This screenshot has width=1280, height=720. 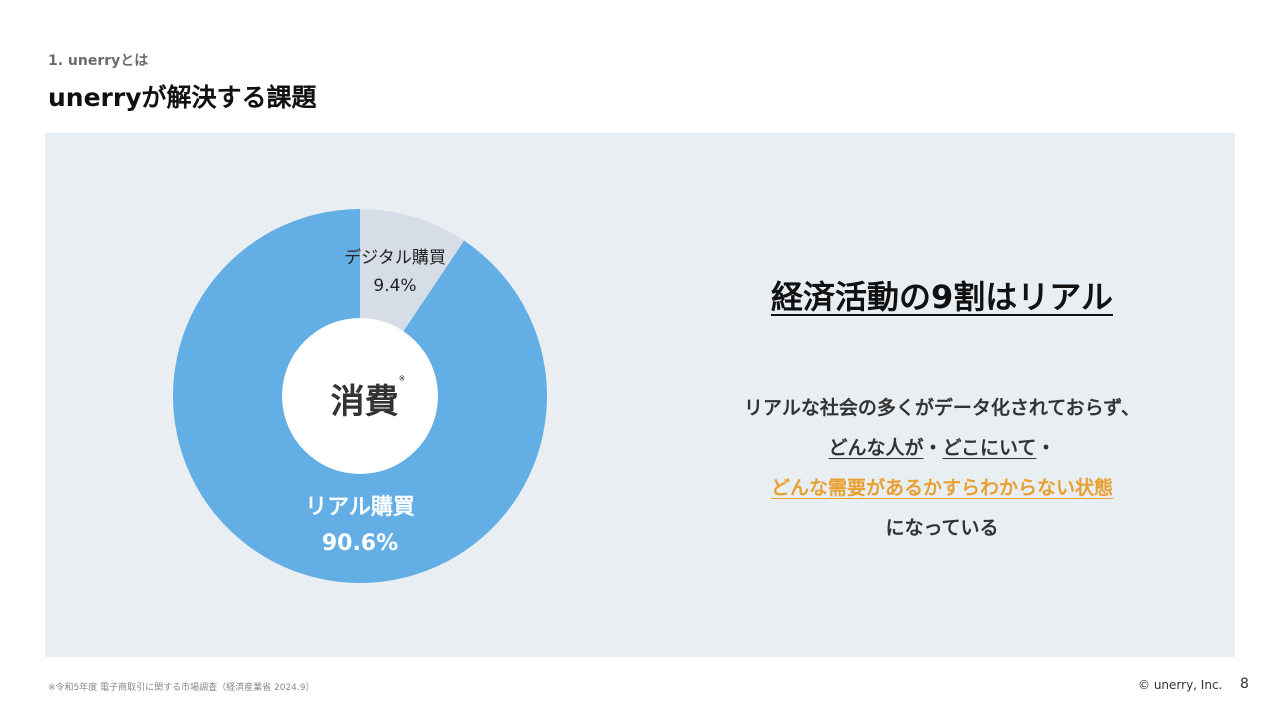 I want to click on copyright: © unerry, Inc., so click(x=1180, y=685).